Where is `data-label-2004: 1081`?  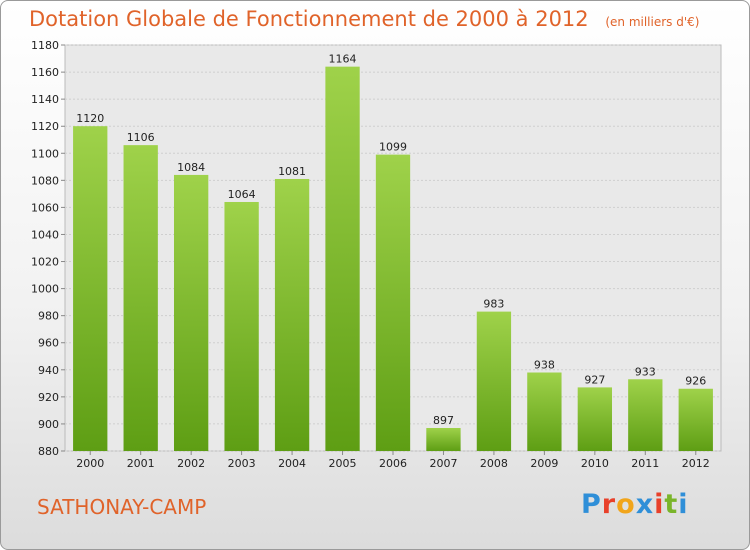 data-label-2004: 1081 is located at coordinates (292, 171).